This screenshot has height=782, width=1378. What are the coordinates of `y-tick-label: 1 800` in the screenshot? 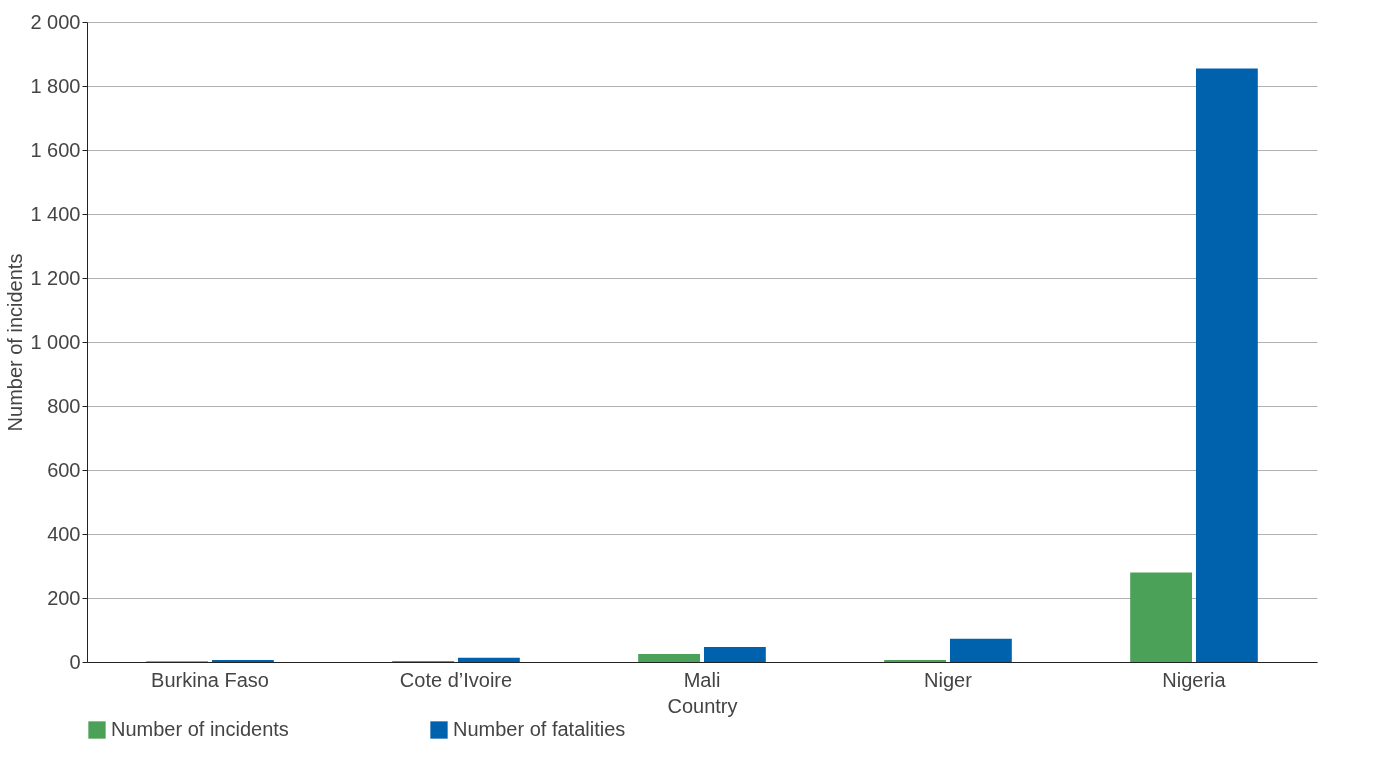 It's located at (55, 85).